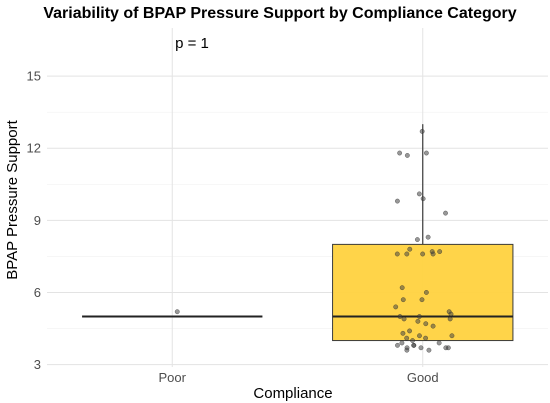 This screenshot has width=550, height=403. I want to click on x-tick-label: Good, so click(423, 377).